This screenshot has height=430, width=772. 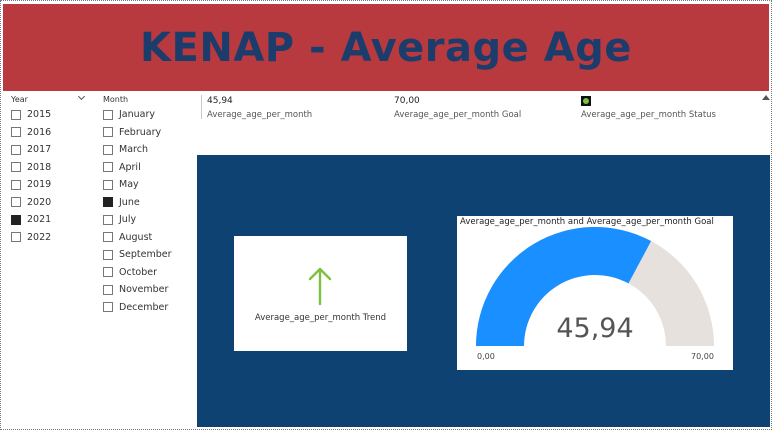 I want to click on year-slicer-item: 2021, so click(x=31, y=220).